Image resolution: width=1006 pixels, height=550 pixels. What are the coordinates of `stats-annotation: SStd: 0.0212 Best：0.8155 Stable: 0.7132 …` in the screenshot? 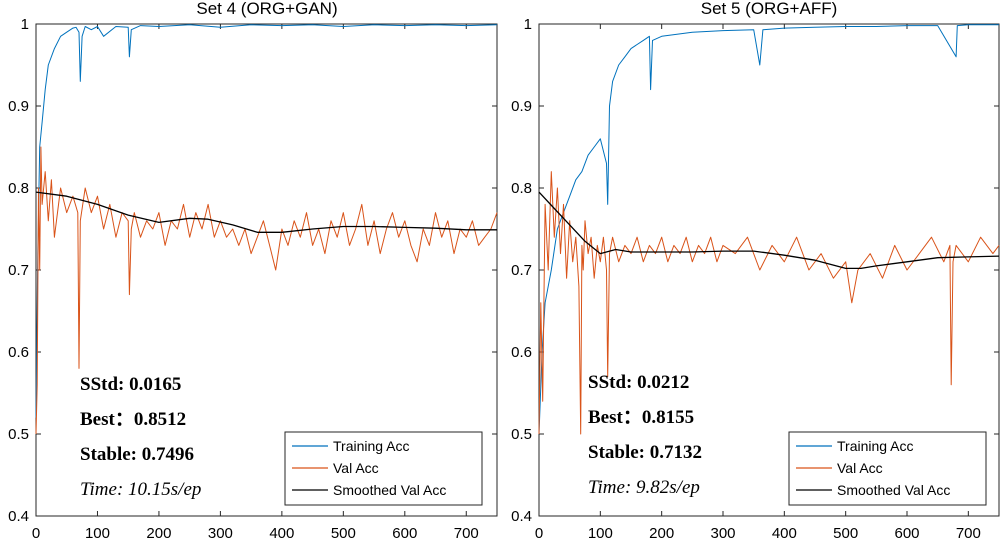 It's located at (645, 435).